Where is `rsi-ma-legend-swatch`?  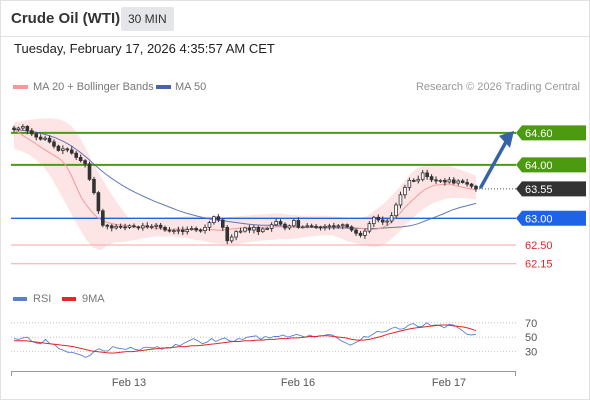
rsi-ma-legend-swatch is located at coordinates (69, 299).